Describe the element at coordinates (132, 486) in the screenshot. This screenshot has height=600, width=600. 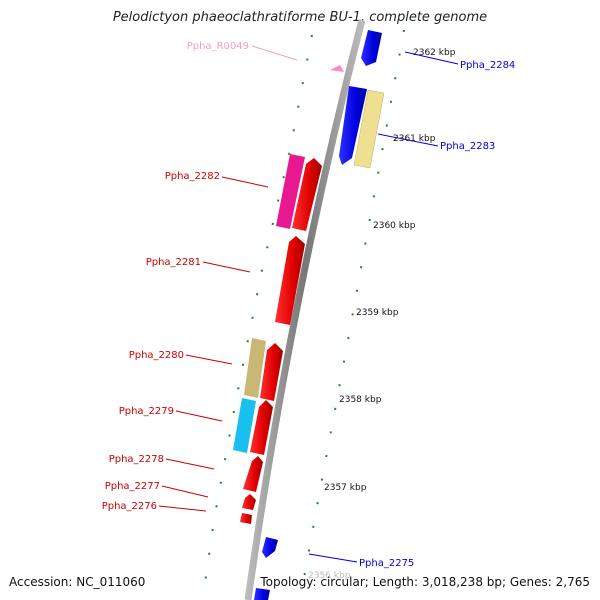
I see `gene-label-Ppha_2277: Ppha_2277` at that location.